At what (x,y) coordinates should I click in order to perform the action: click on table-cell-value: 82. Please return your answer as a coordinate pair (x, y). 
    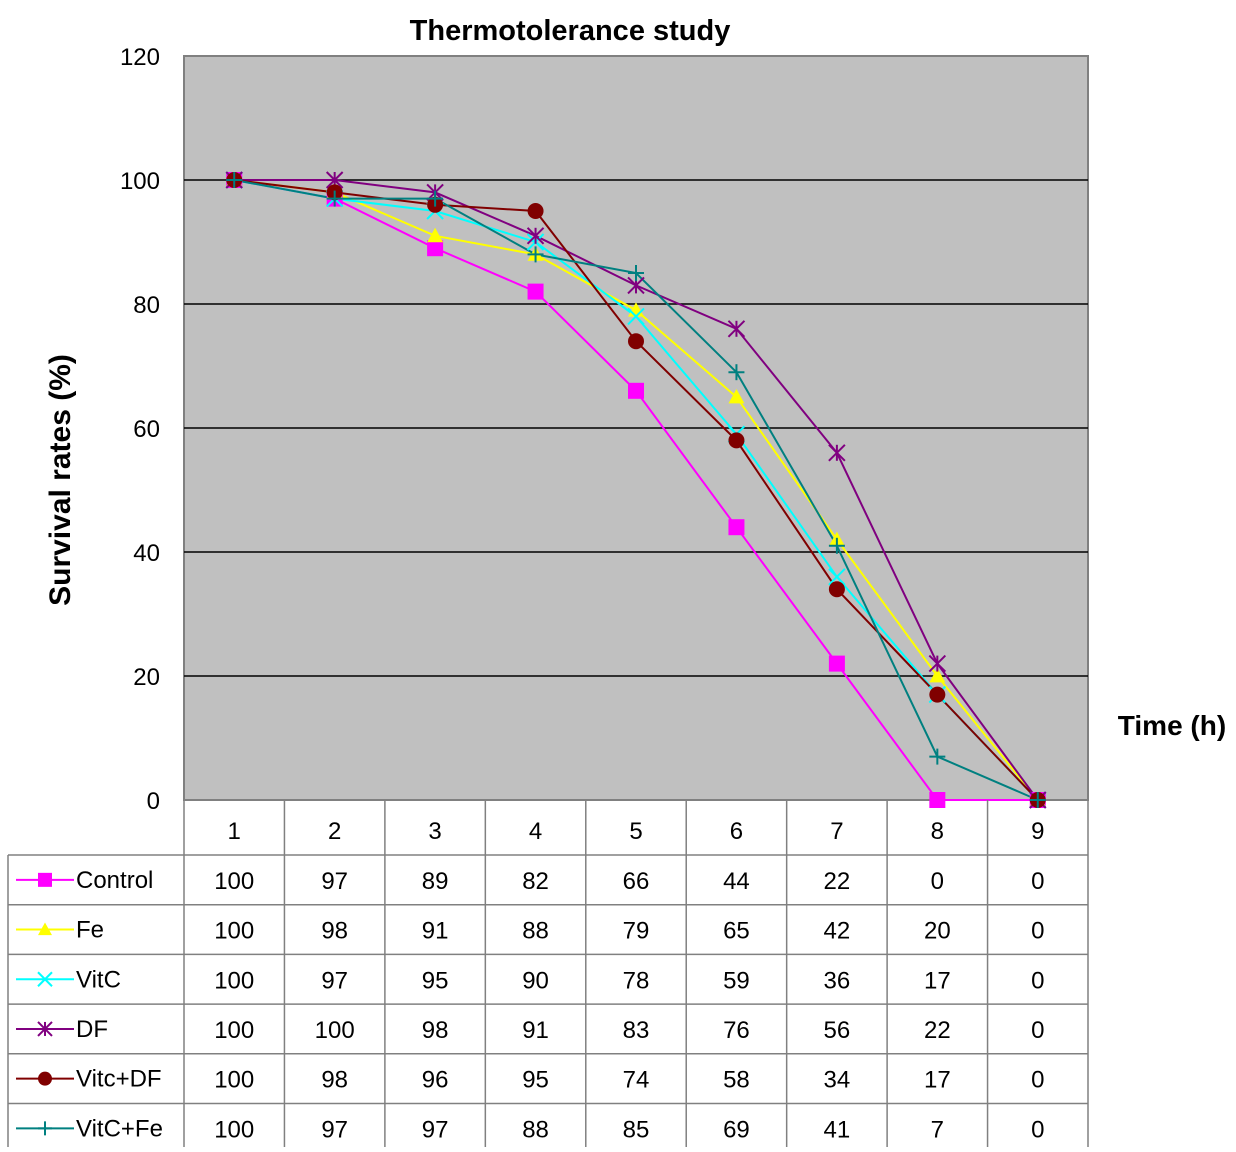
    Looking at the image, I should click on (535, 881).